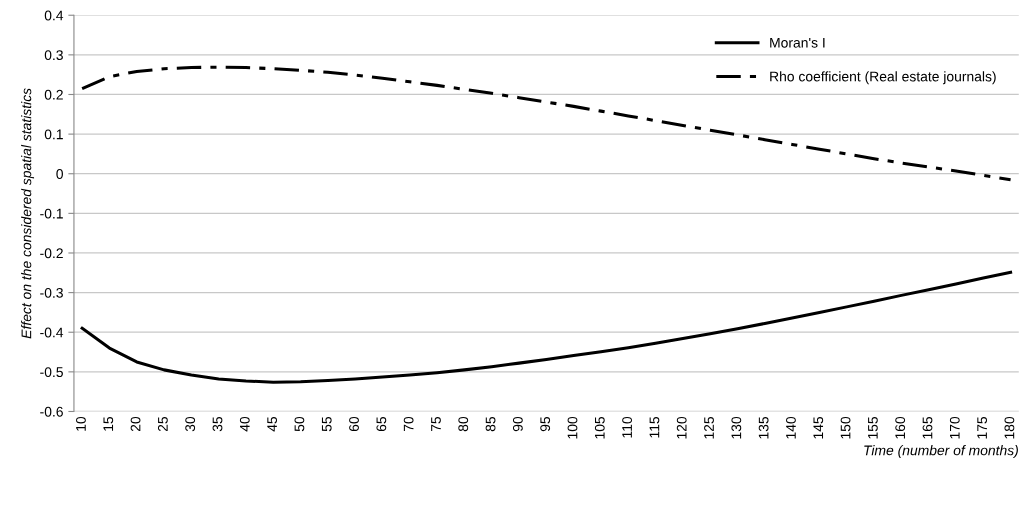 Image resolution: width=1027 pixels, height=508 pixels. I want to click on x-tick-label: 135, so click(763, 427).